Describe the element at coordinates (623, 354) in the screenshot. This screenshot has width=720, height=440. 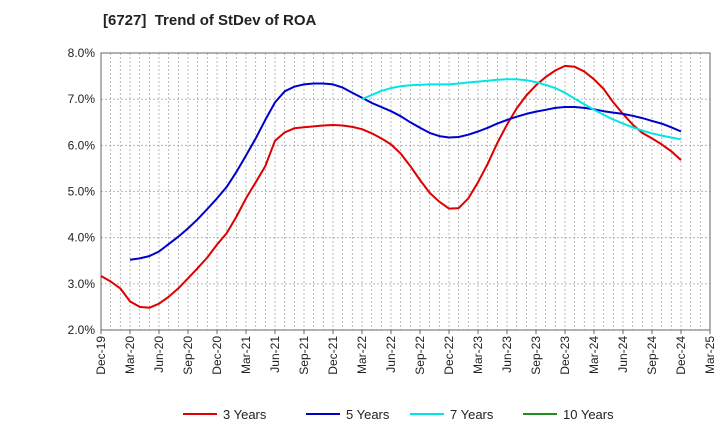
I see `x-tick-label: Jun-24` at that location.